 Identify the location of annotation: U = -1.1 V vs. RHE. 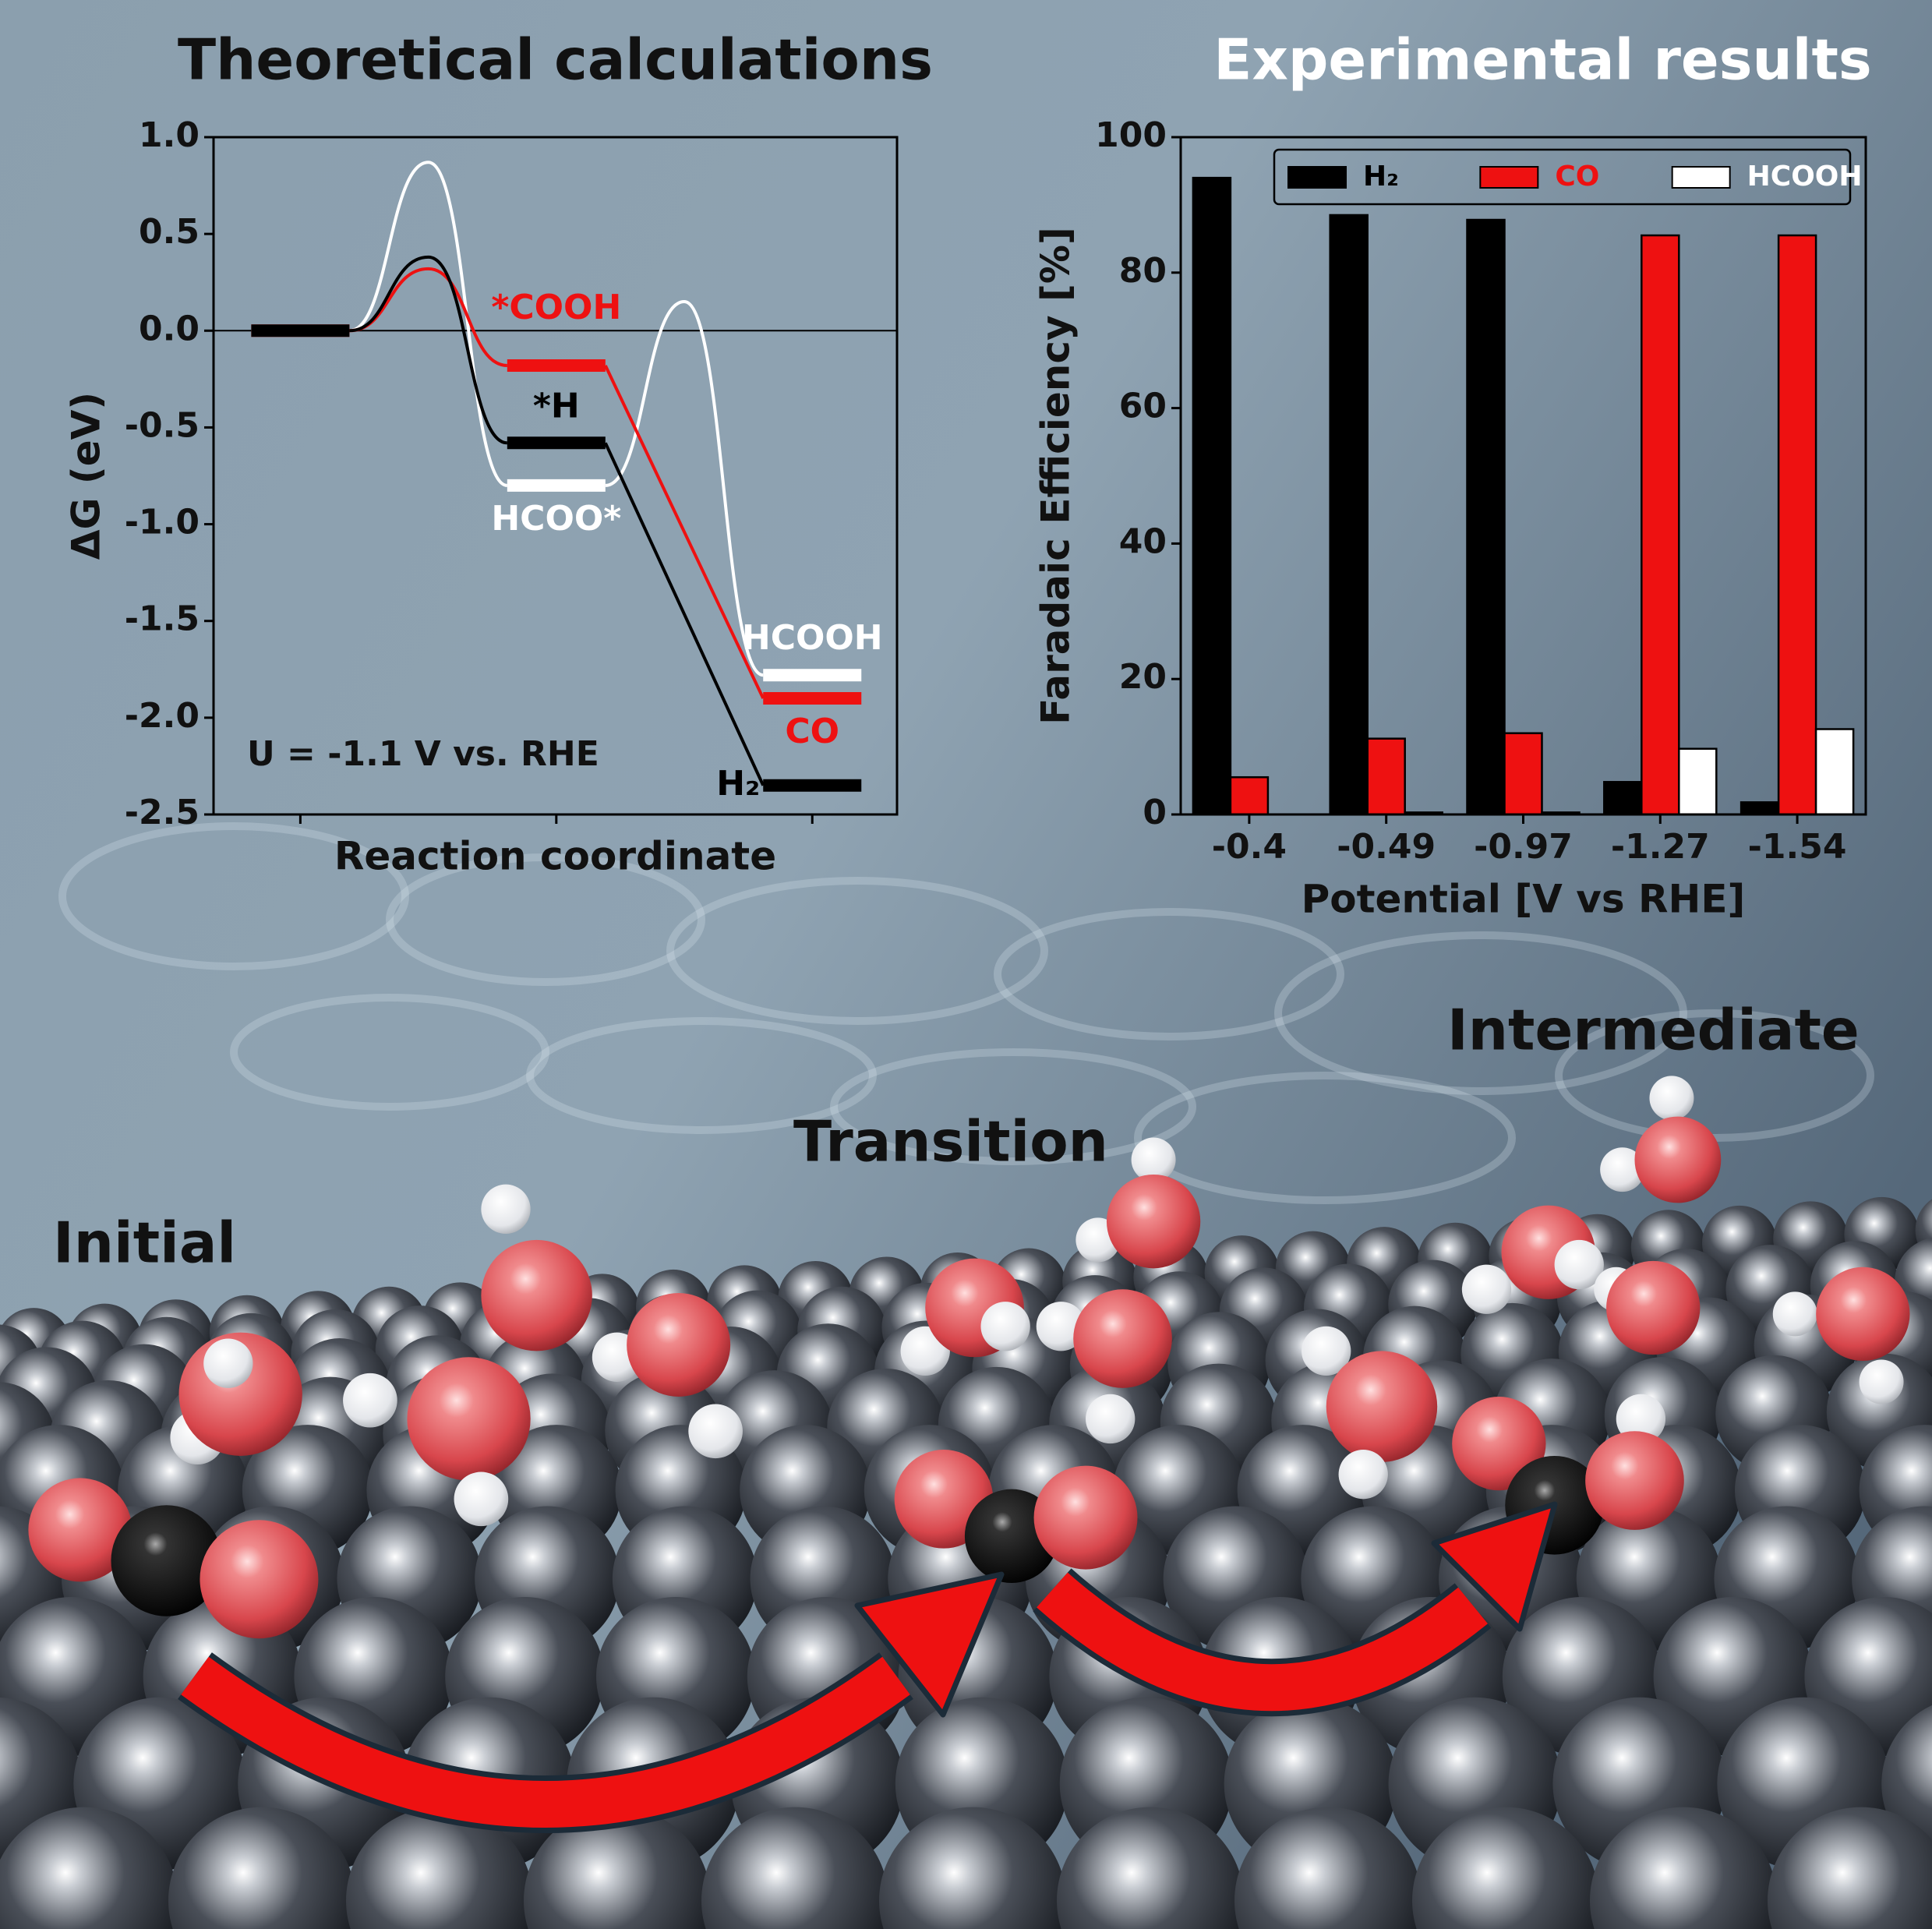
(423, 754).